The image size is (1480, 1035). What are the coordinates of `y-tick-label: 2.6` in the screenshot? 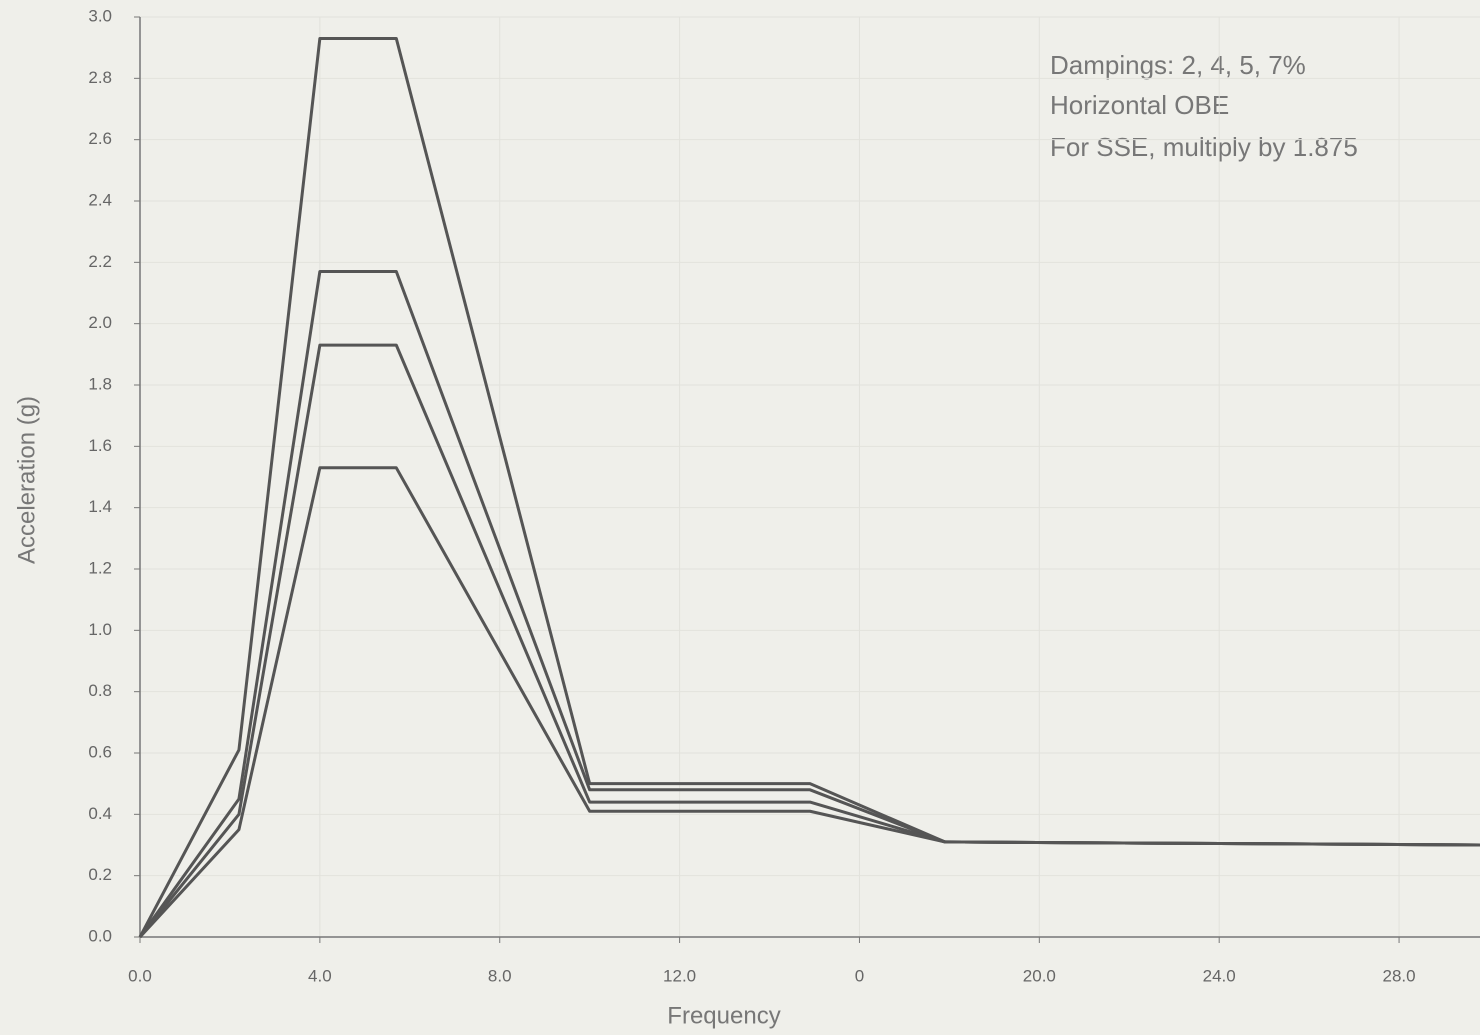 It's located at (100, 138).